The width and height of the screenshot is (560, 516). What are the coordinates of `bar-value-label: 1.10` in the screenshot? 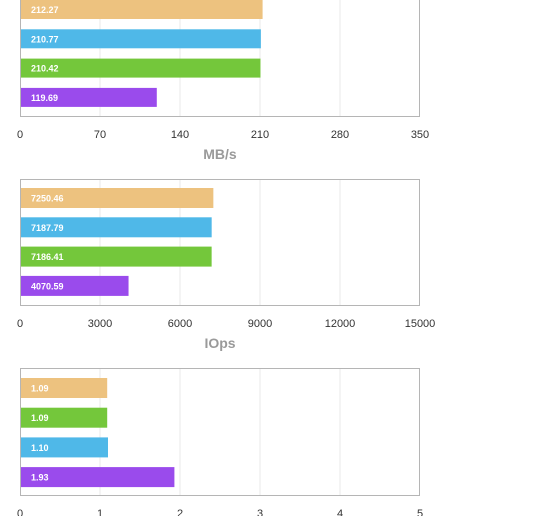 It's located at (40, 448).